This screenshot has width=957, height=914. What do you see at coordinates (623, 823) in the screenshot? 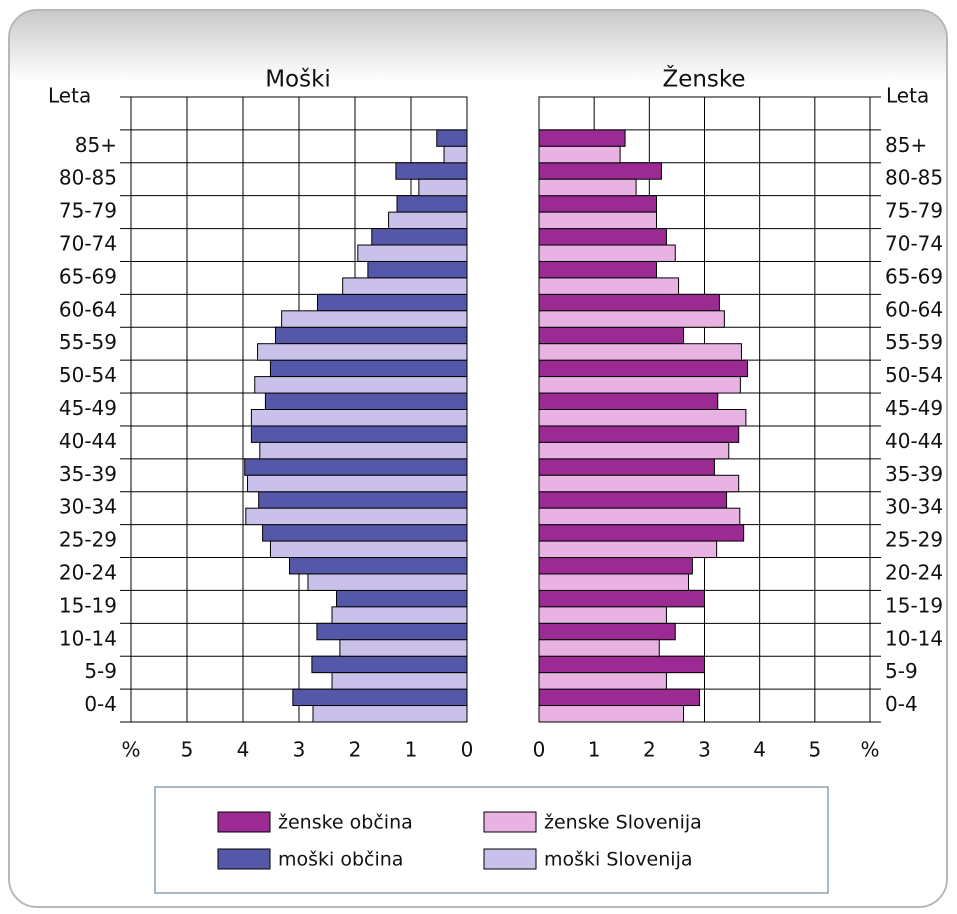
I see `legend-label: ženske Slovenija` at bounding box center [623, 823].